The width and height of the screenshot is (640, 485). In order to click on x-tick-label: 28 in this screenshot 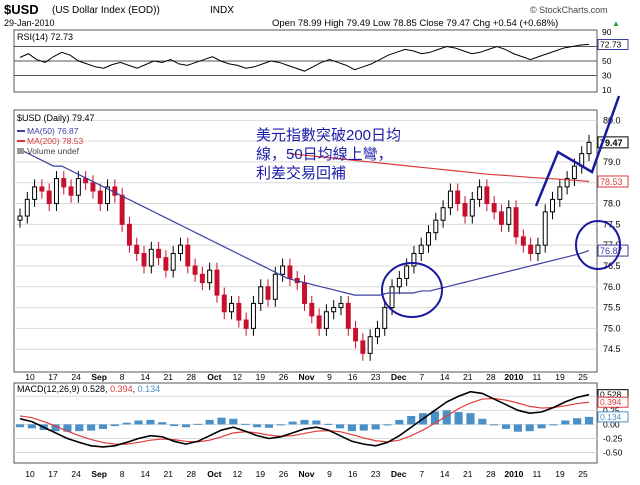, I will do `click(192, 474)`.